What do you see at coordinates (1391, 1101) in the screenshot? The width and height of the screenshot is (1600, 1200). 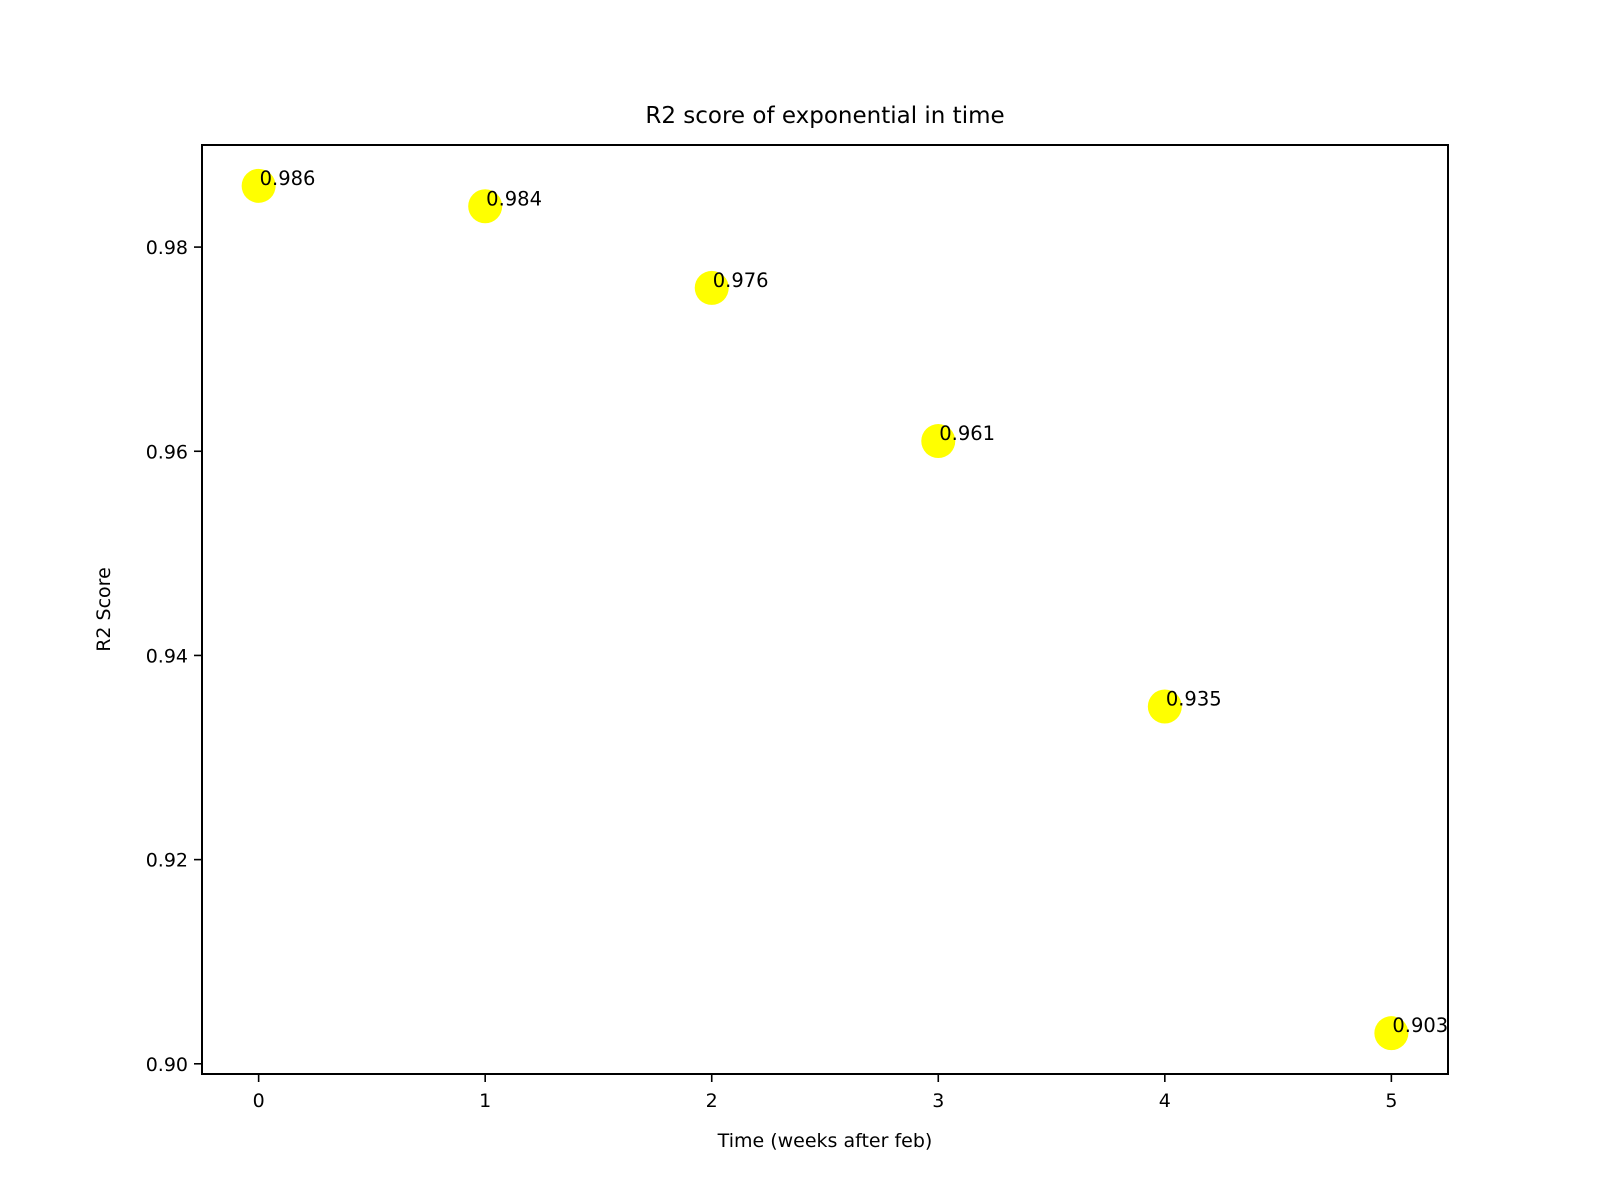 I see `x-tick-label: 5` at bounding box center [1391, 1101].